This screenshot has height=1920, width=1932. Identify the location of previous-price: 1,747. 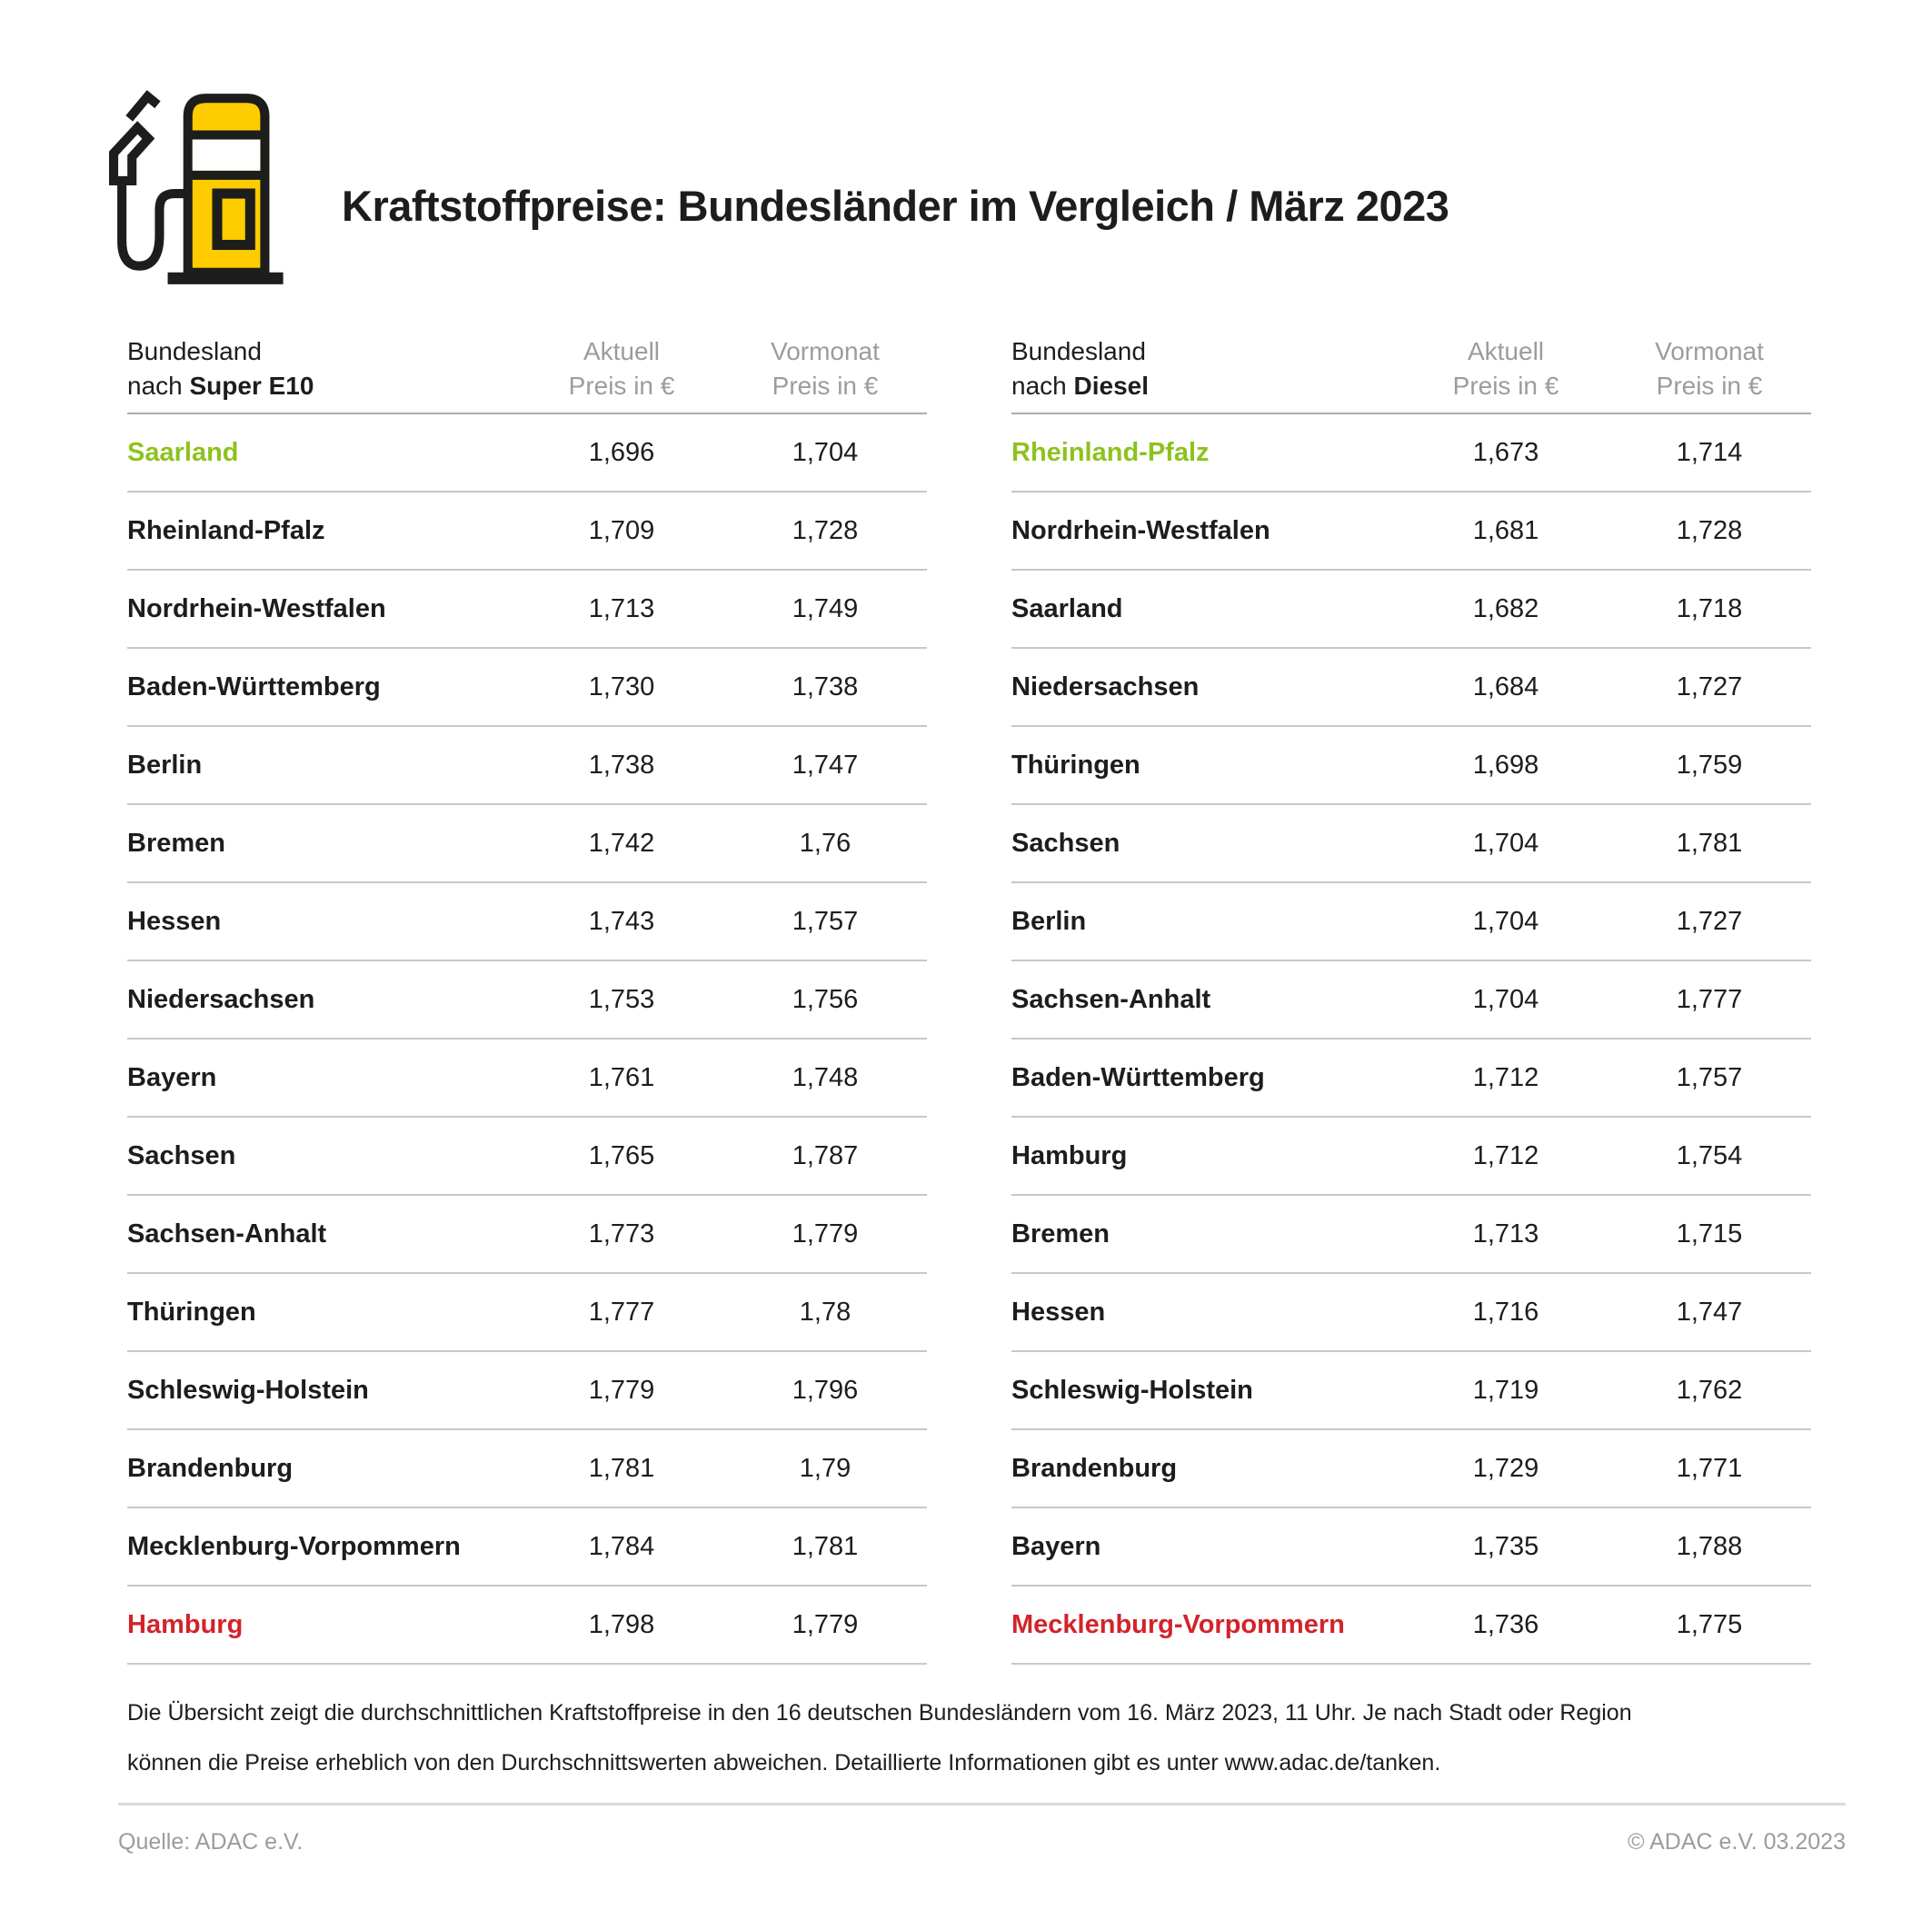
(1709, 1312).